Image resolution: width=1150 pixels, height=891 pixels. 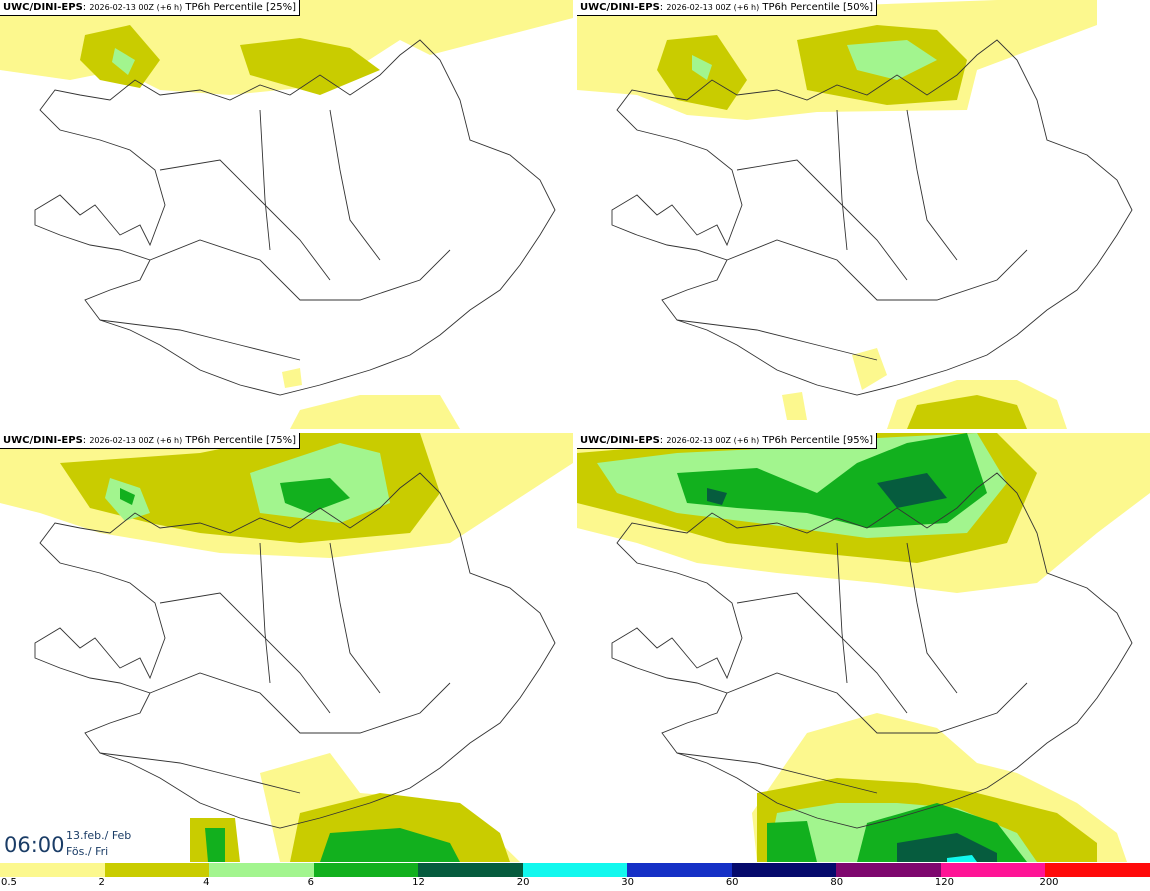 What do you see at coordinates (732, 882) in the screenshot?
I see `colorbar-tick-label: 60` at bounding box center [732, 882].